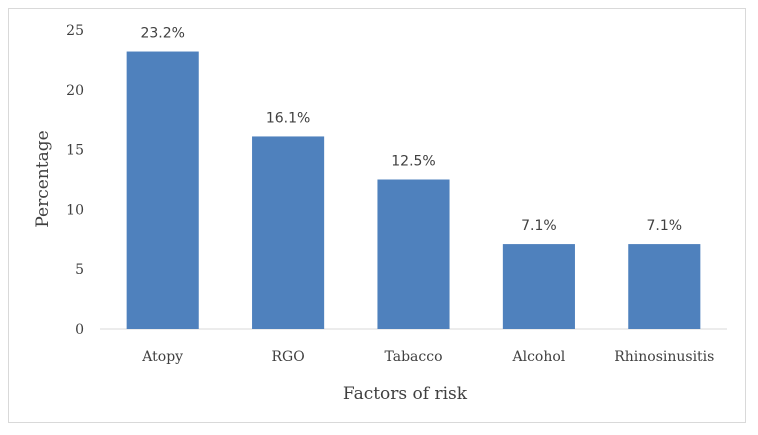  What do you see at coordinates (79, 270) in the screenshot?
I see `y-tick-label: 5` at bounding box center [79, 270].